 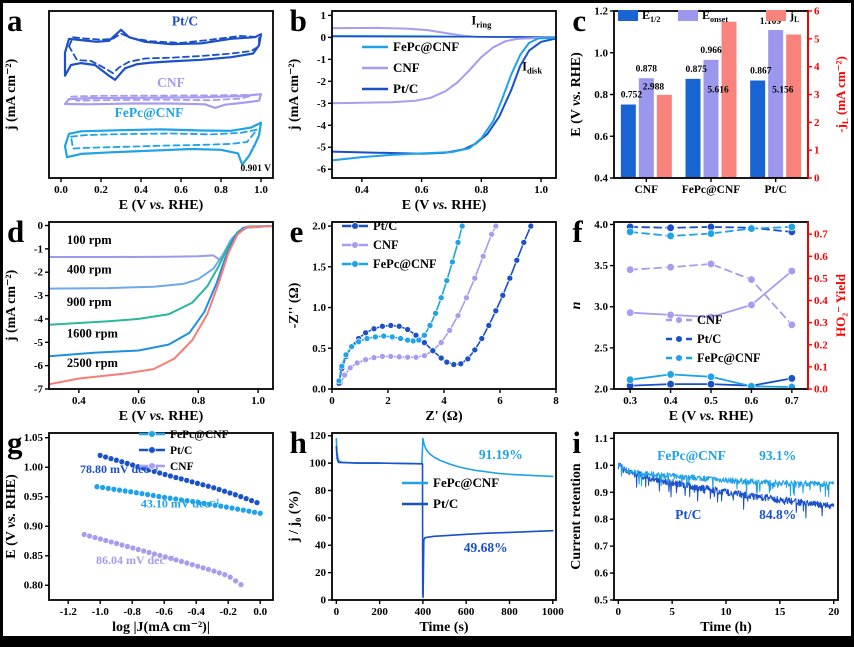 What do you see at coordinates (34, 586) in the screenshot?
I see `svg-text: 0.80` at bounding box center [34, 586].